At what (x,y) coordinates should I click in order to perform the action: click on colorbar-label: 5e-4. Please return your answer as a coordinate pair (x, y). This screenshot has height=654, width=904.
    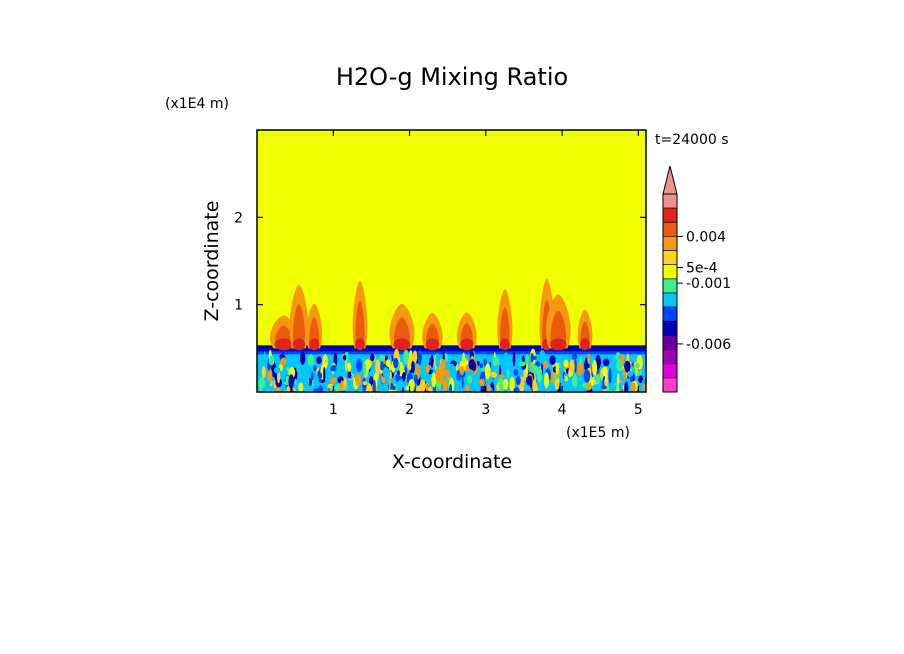
    Looking at the image, I should click on (702, 269).